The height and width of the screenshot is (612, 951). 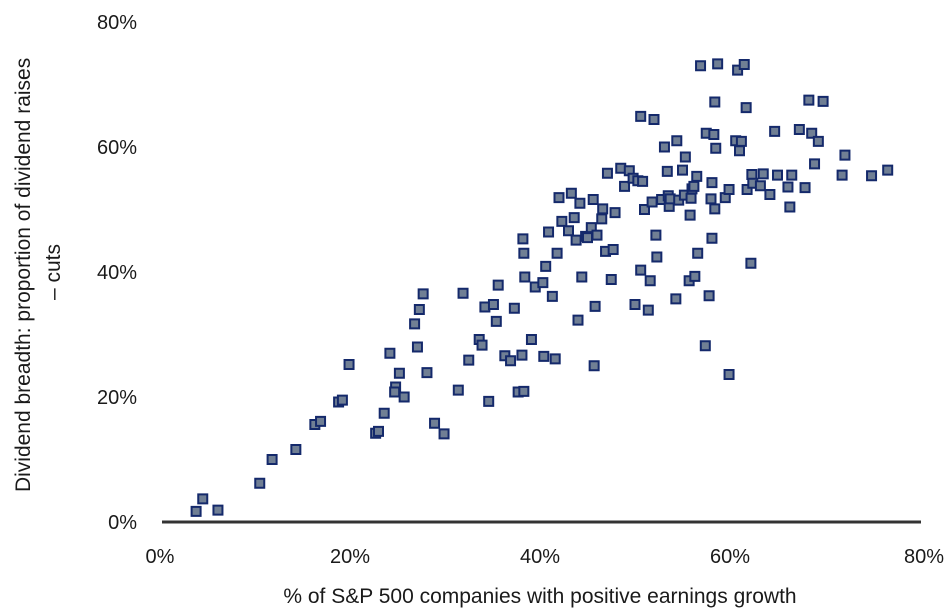 What do you see at coordinates (924, 557) in the screenshot?
I see `x-tick-label: 80%` at bounding box center [924, 557].